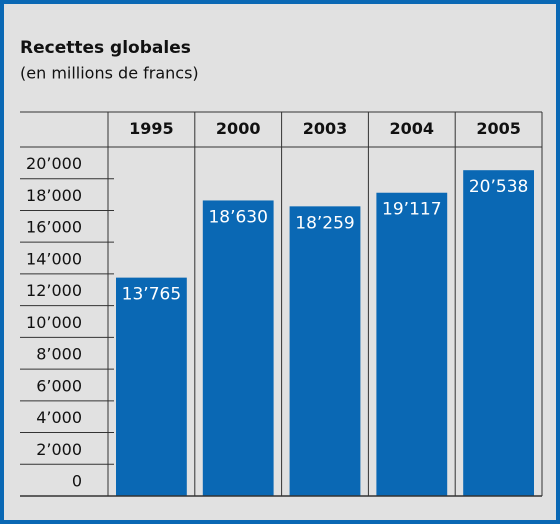  Describe the element at coordinates (237, 217) in the screenshot. I see `value-label: 18’630` at that location.